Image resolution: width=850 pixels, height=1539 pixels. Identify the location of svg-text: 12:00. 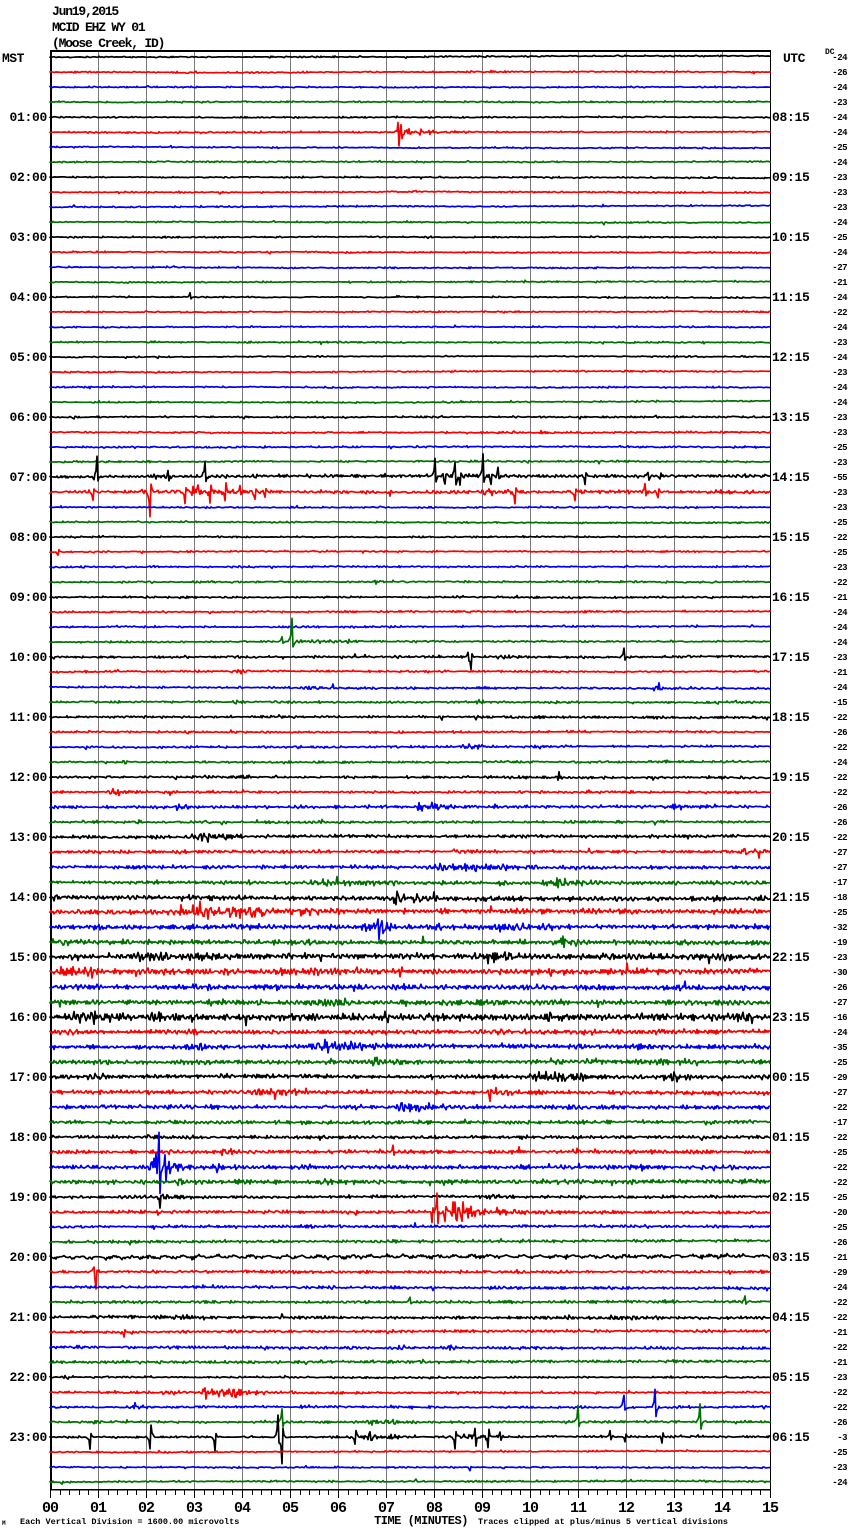
(28, 777).